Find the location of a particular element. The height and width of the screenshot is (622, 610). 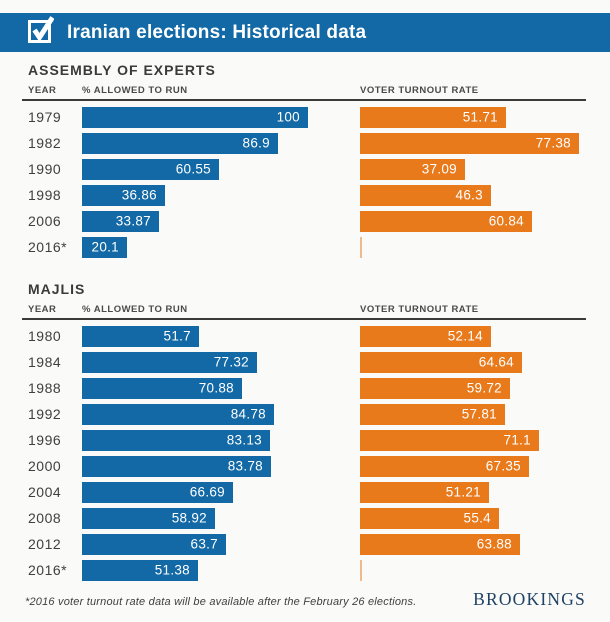

brookings-logo: BROOKINGS is located at coordinates (529, 599).